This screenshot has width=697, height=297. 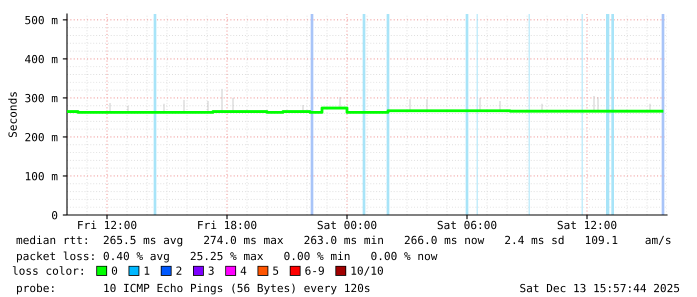 I want to click on text: probe: 10 ICMP Echo Pings (56 Bytes) every 120s, so click(x=193, y=289).